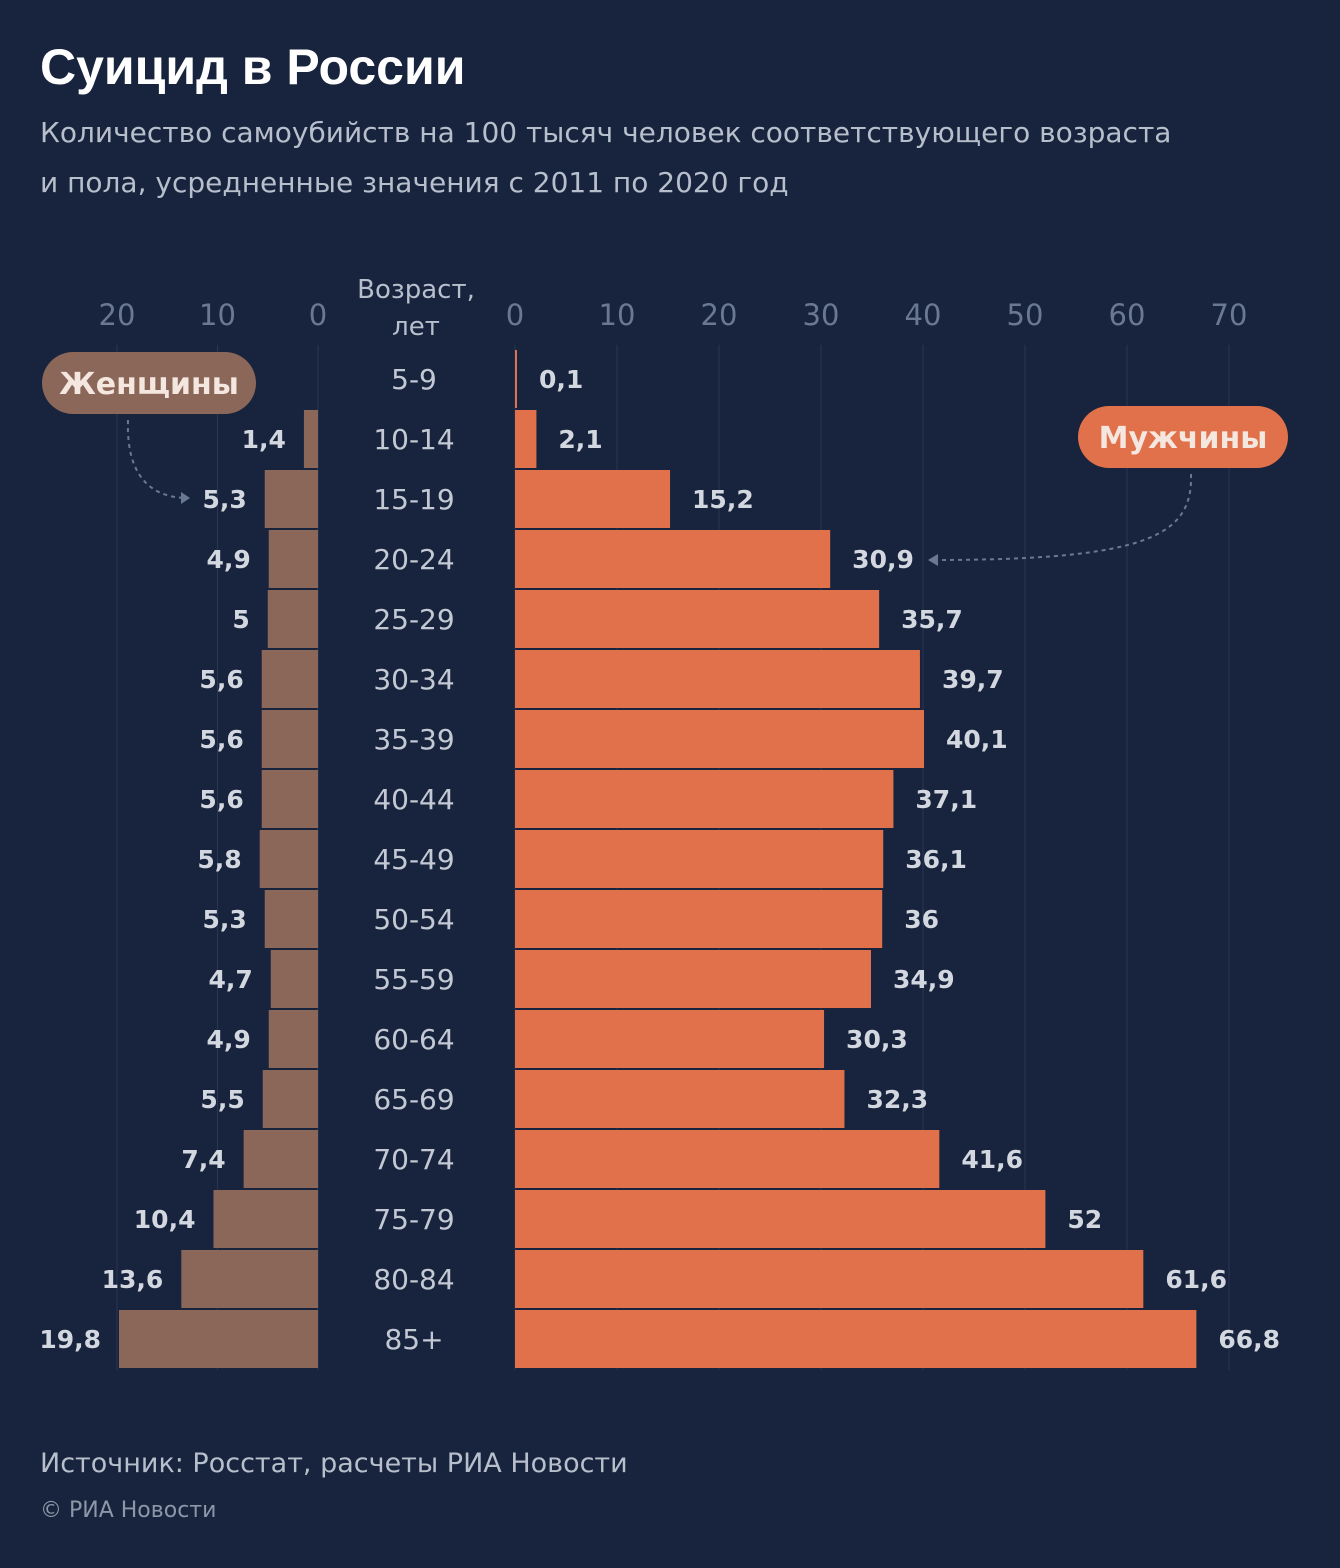  What do you see at coordinates (222, 1099) in the screenshot?
I see `women-value-label: 5,5` at bounding box center [222, 1099].